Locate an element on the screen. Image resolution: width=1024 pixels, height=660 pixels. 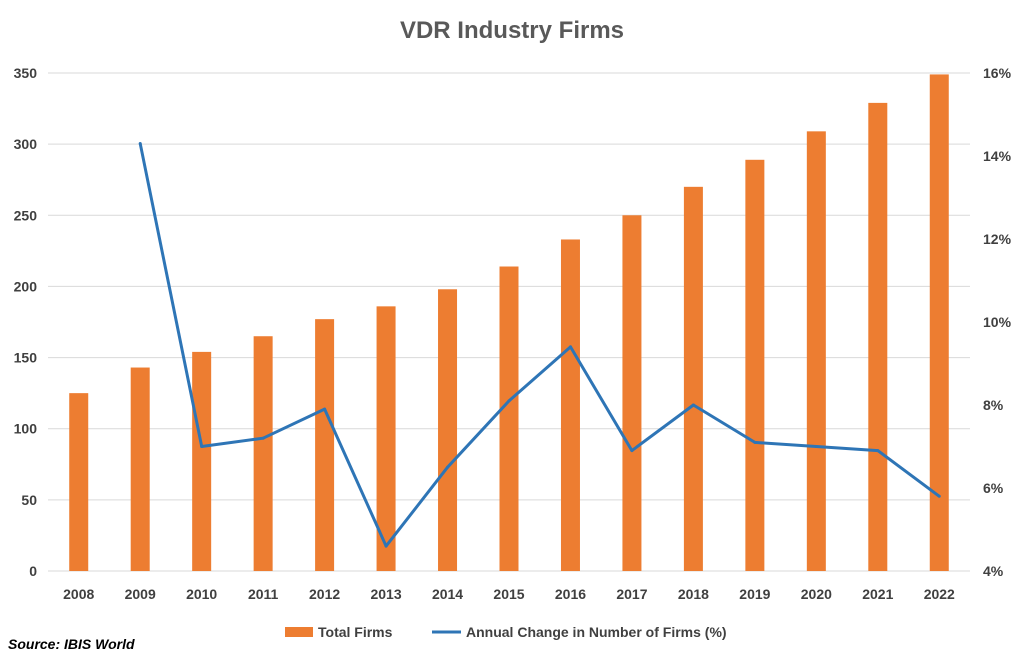
x-axis-tick-label: 2008 is located at coordinates (78, 594).